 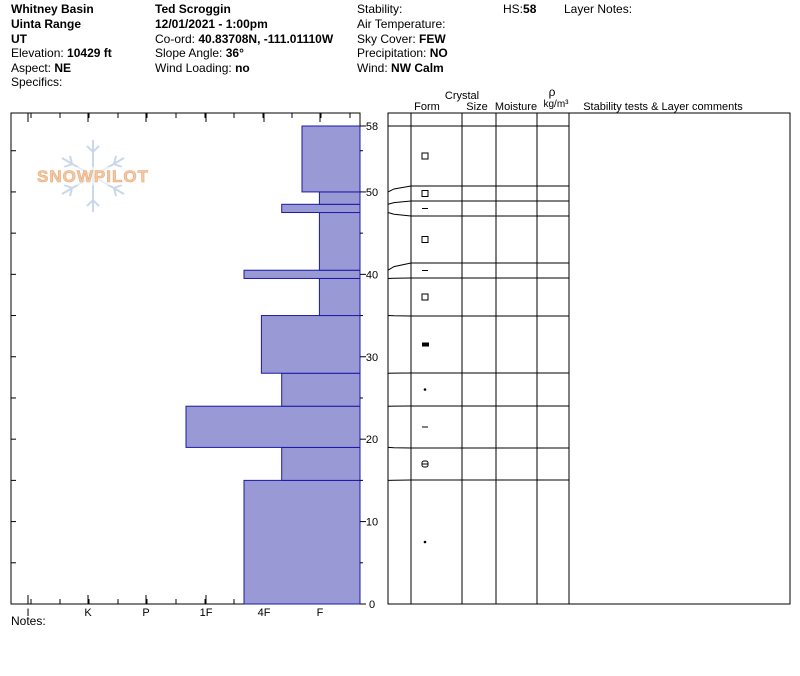 I want to click on hs-row: HS:58, so click(x=519, y=9).